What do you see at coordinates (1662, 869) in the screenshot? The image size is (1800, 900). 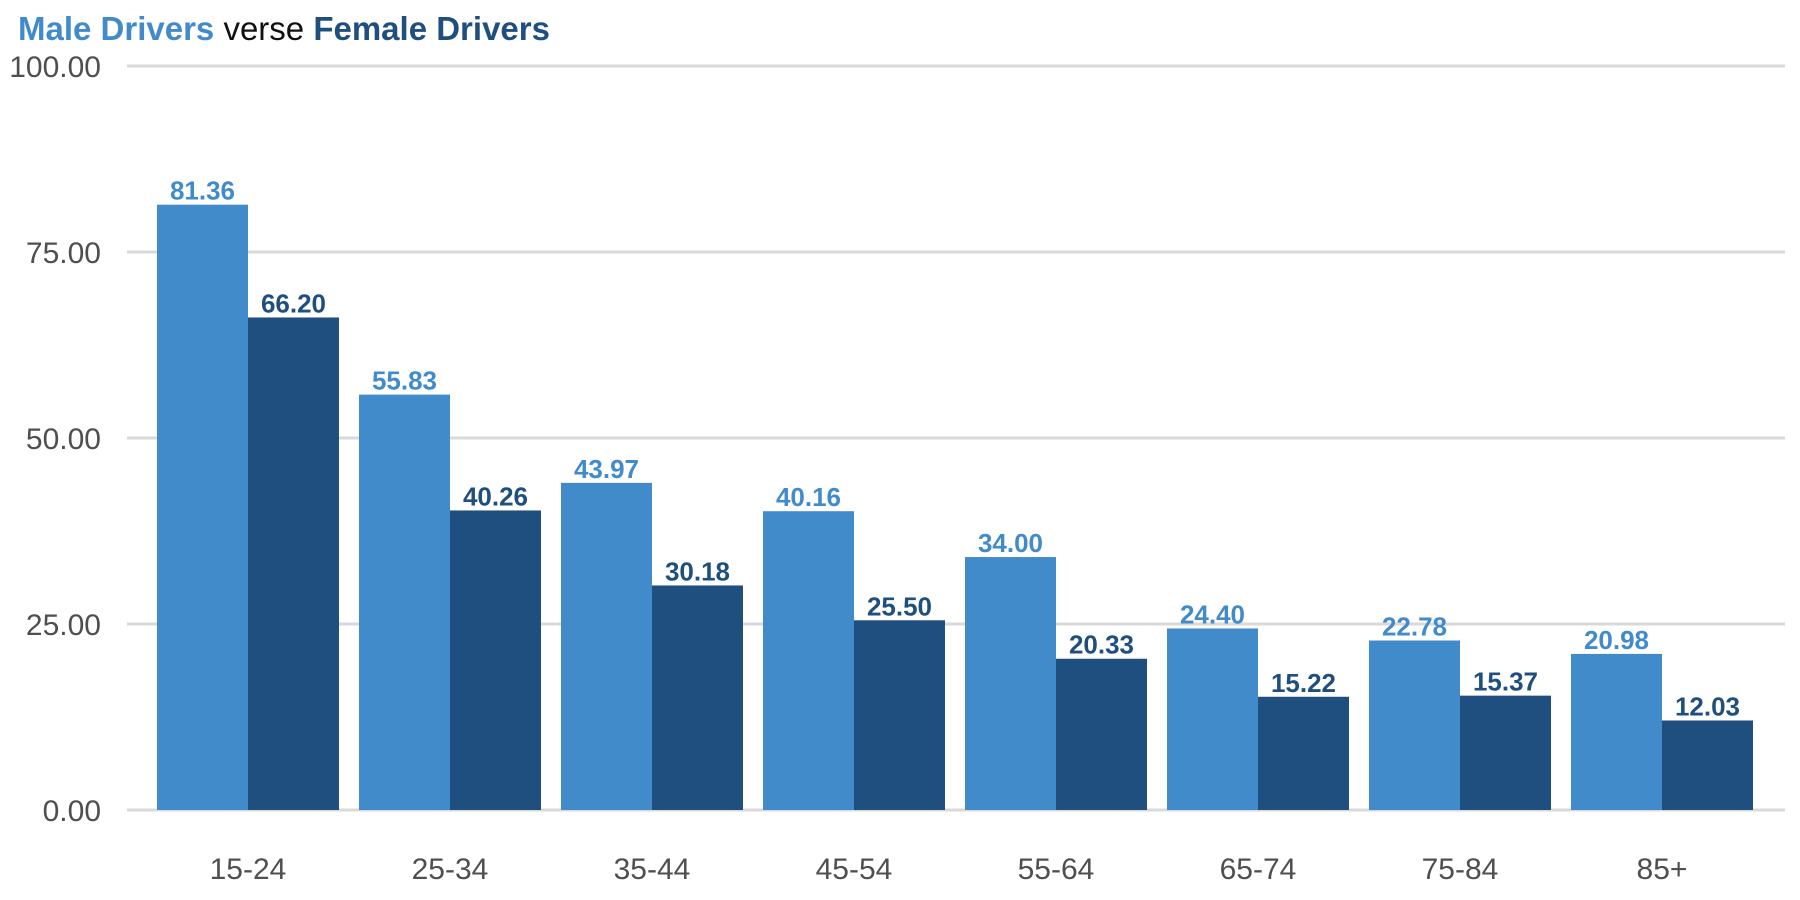 I see `x-tick-label: 85+` at bounding box center [1662, 869].